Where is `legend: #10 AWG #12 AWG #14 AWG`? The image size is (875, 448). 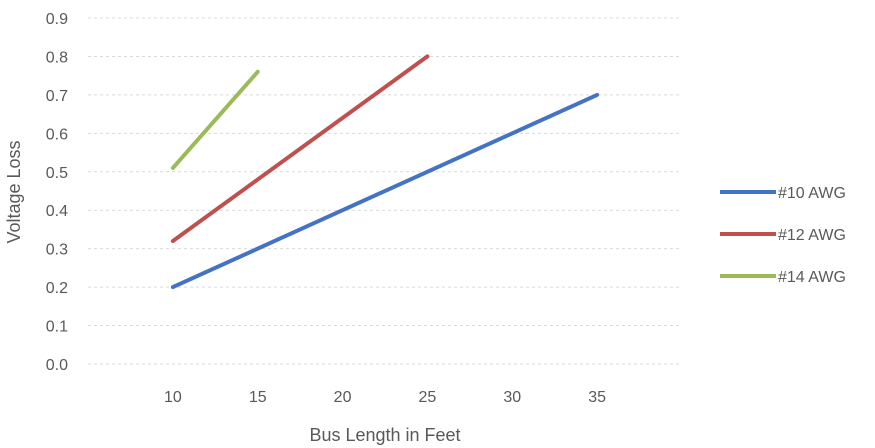 legend: #10 AWG #12 AWG #14 AWG is located at coordinates (783, 235).